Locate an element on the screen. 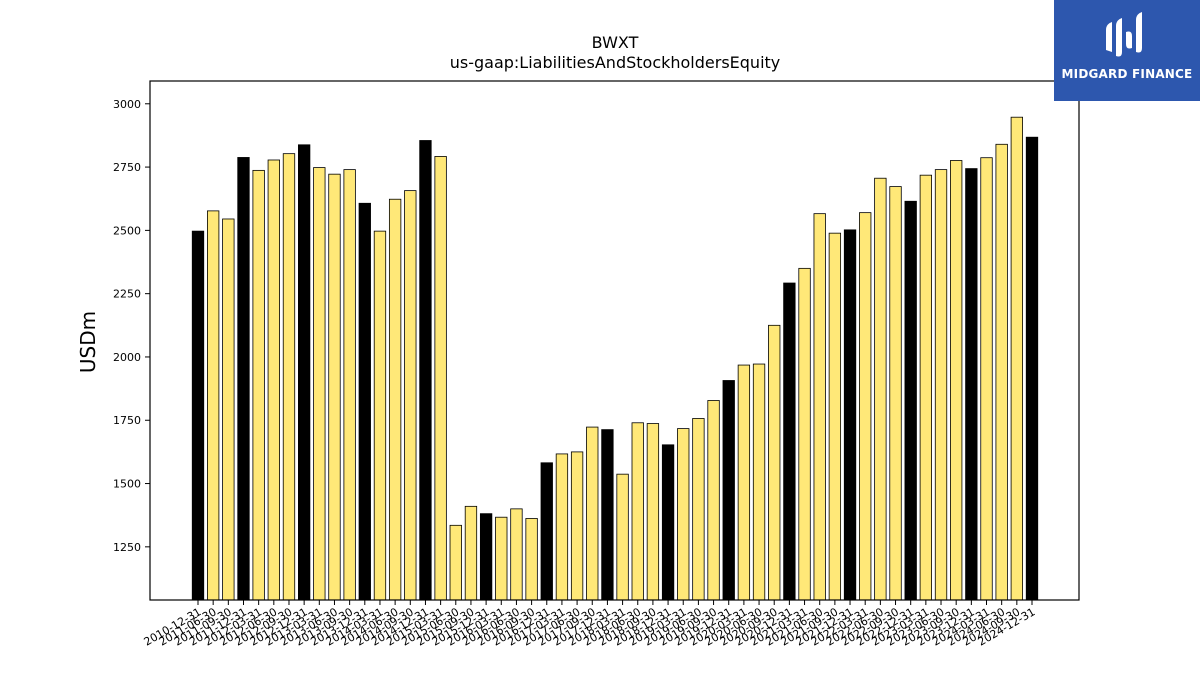  y-tick-label: 1500 is located at coordinates (127, 484).